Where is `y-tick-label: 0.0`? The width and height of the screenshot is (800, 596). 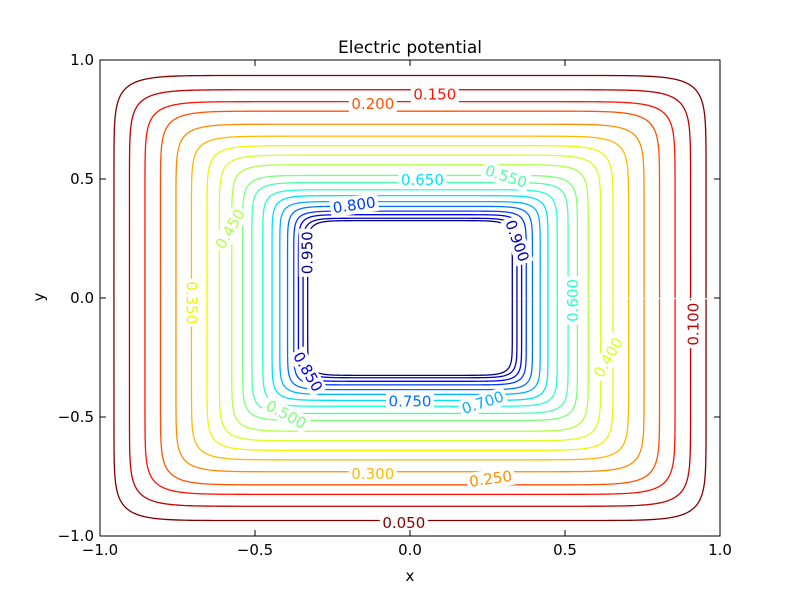
y-tick-label: 0.0 is located at coordinates (82, 298).